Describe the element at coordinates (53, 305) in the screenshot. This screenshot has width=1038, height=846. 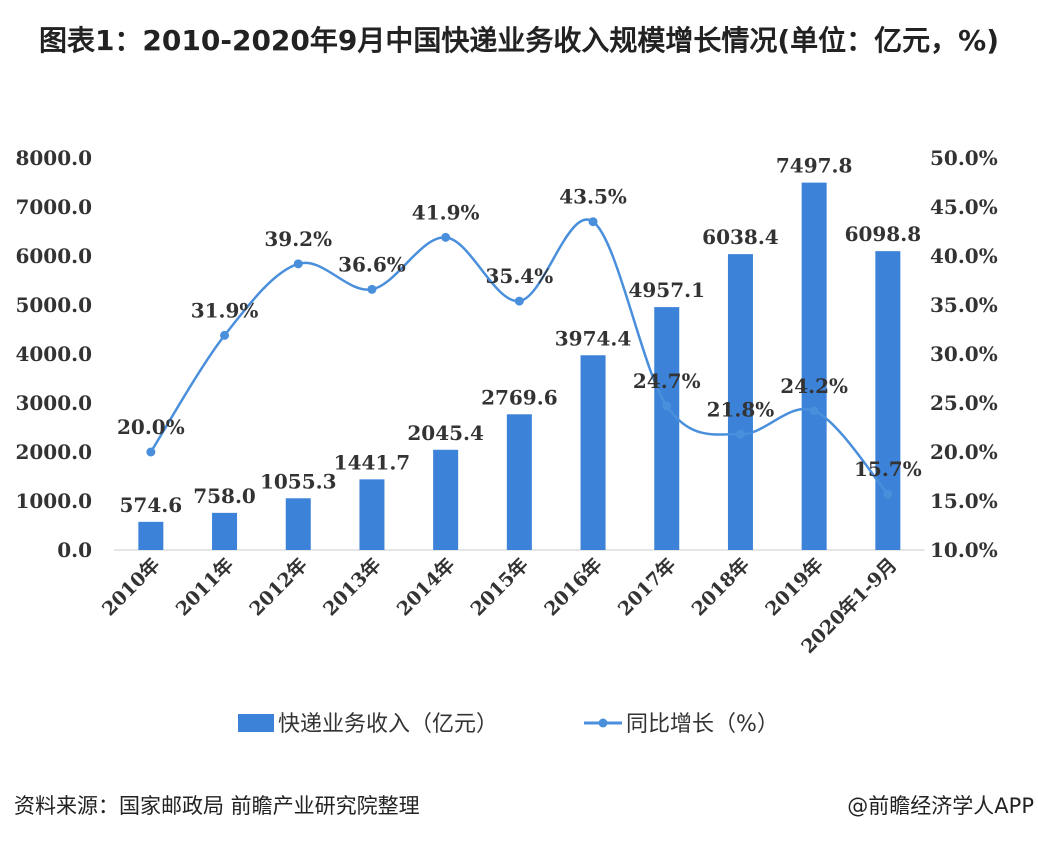
I see `y-left-tick-label: 5000.0` at that location.